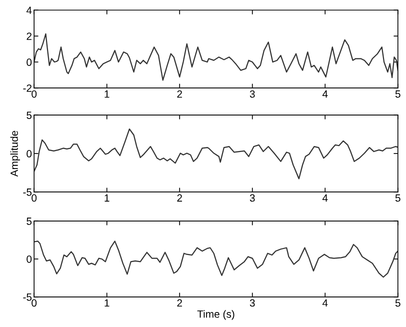 The height and width of the screenshot is (327, 406). What do you see at coordinates (15, 153) in the screenshot?
I see `y-axis-title: Amplitude` at bounding box center [15, 153].